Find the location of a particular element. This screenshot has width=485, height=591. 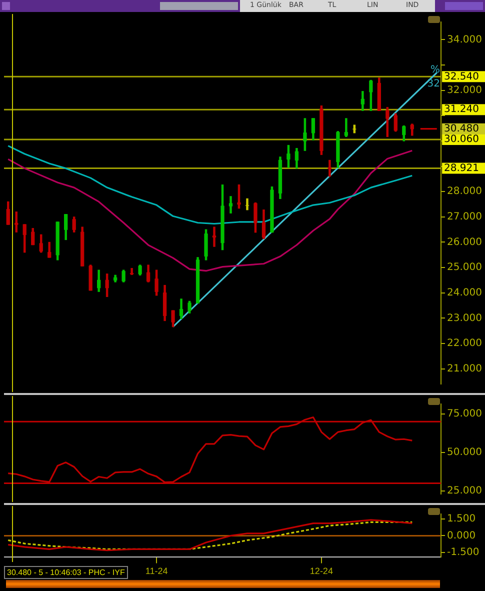

y-tick-label: 21.000 is located at coordinates (464, 368).